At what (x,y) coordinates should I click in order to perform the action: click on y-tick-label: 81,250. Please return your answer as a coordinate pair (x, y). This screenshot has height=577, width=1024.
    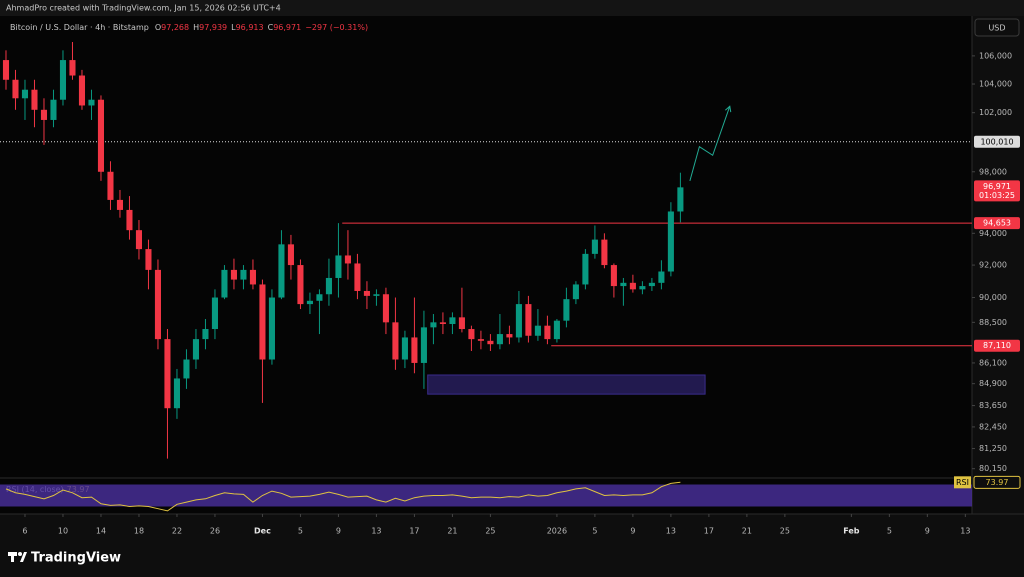
    Looking at the image, I should click on (993, 448).